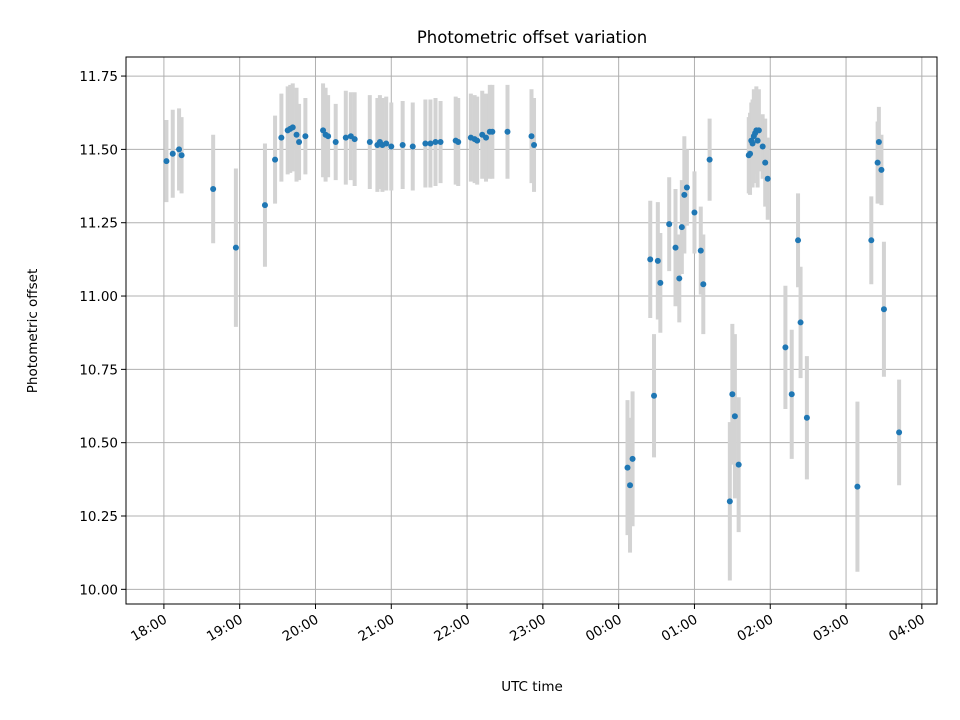  Describe the element at coordinates (532, 687) in the screenshot. I see `x-axis-label: UTC time` at that location.